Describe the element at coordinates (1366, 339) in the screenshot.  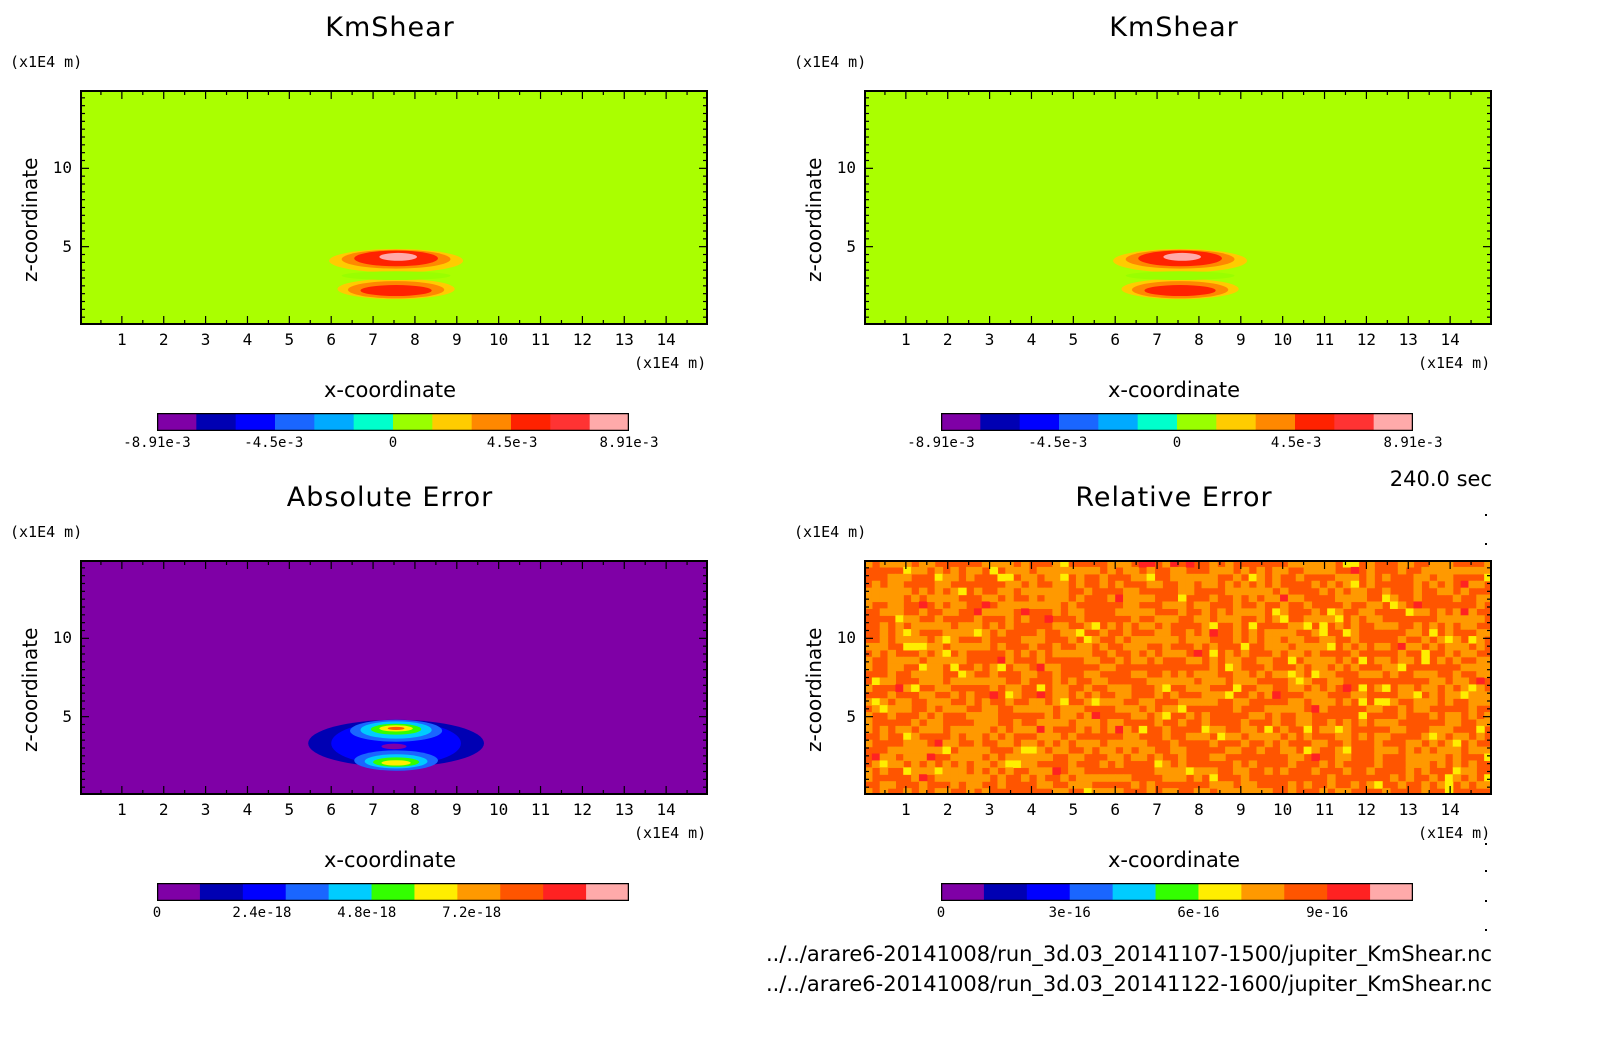
I see `x-tick-label: 12` at that location.